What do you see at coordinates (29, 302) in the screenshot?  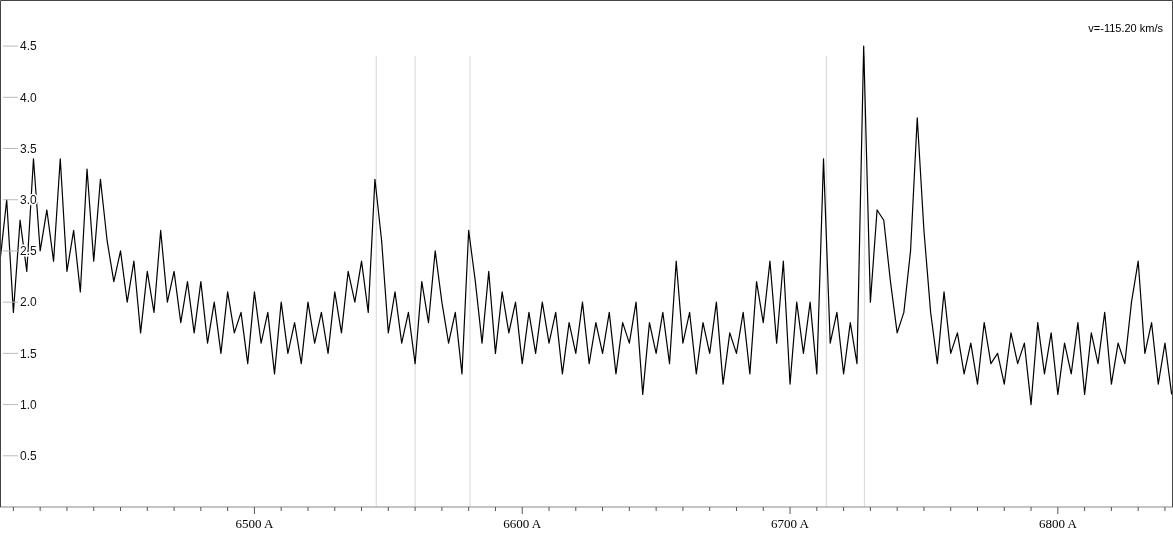 I see `y-tick-label: 2.0` at bounding box center [29, 302].